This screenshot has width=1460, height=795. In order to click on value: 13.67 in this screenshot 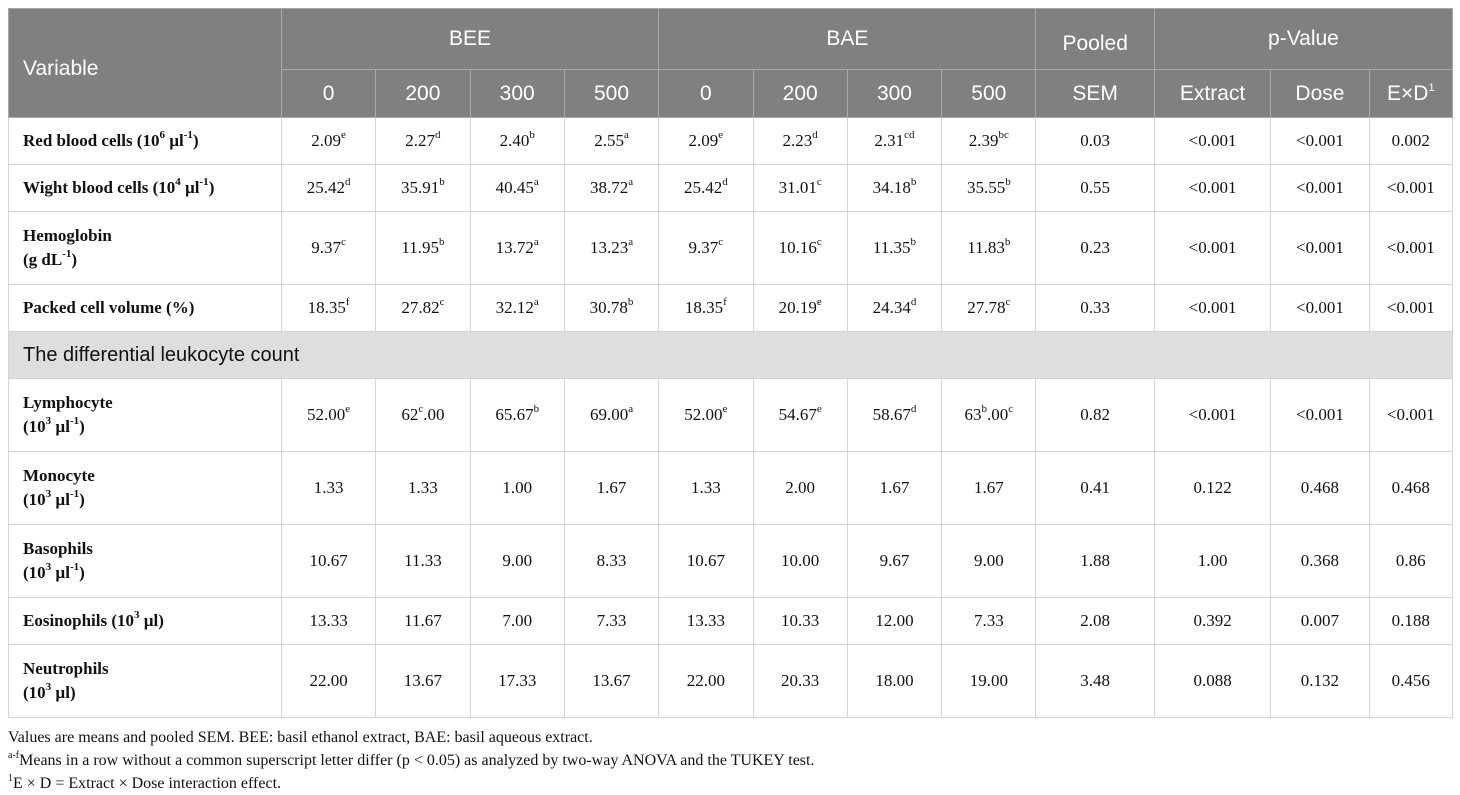, I will do `click(423, 680)`.